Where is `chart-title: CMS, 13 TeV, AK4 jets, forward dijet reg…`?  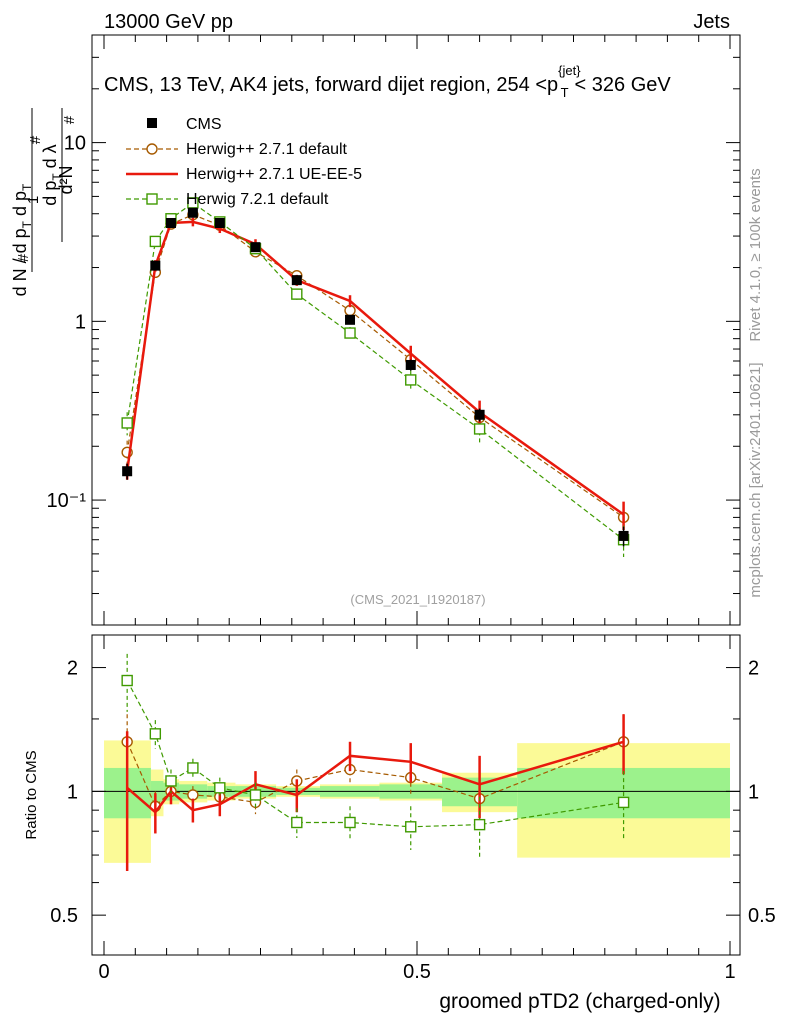 chart-title: CMS, 13 TeV, AK4 jets, forward dijet reg… is located at coordinates (387, 81).